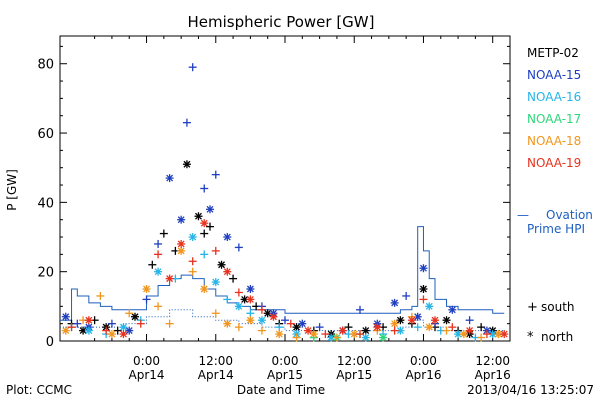 Image resolution: width=600 pixels, height=400 pixels. Describe the element at coordinates (423, 361) in the screenshot. I see `x-tick-label: 0:00` at that location.